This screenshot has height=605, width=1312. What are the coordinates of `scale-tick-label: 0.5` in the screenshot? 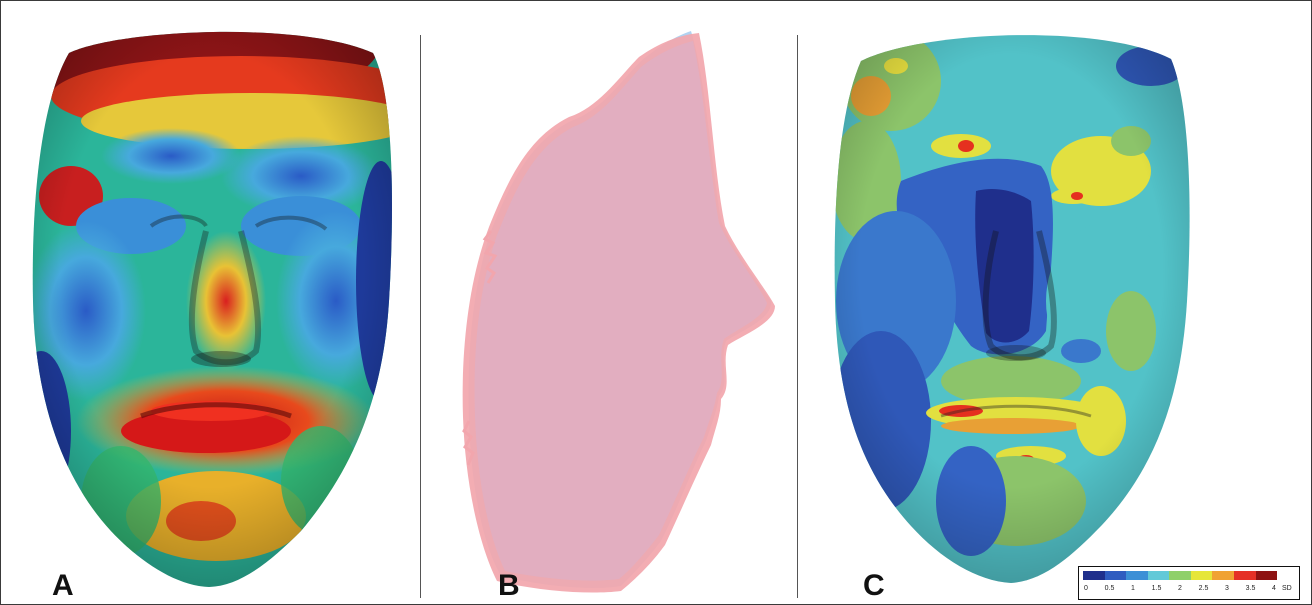 It's located at (1109, 588).